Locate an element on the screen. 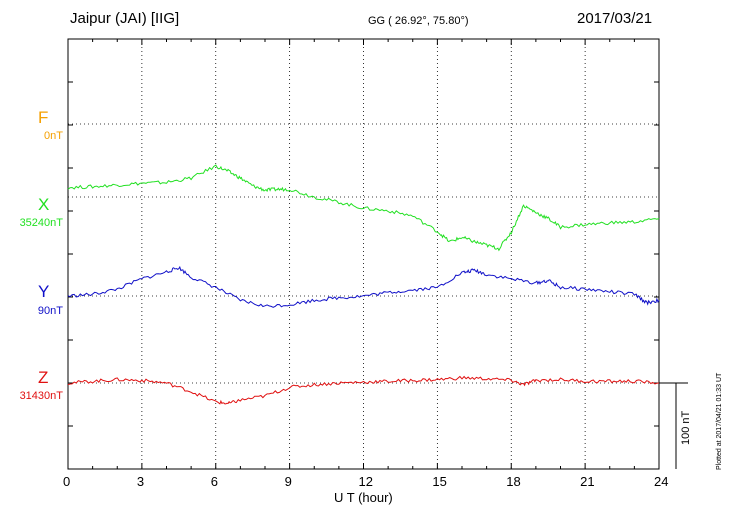  series-line-x is located at coordinates (363, 208).